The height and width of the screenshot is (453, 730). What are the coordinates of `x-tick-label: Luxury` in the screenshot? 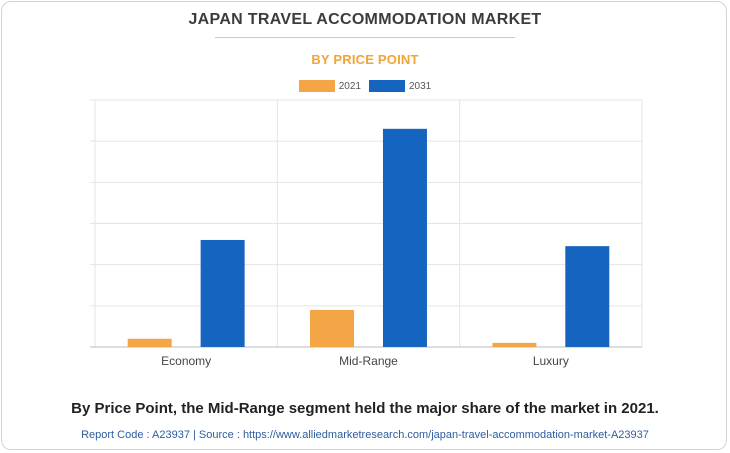 It's located at (551, 361).